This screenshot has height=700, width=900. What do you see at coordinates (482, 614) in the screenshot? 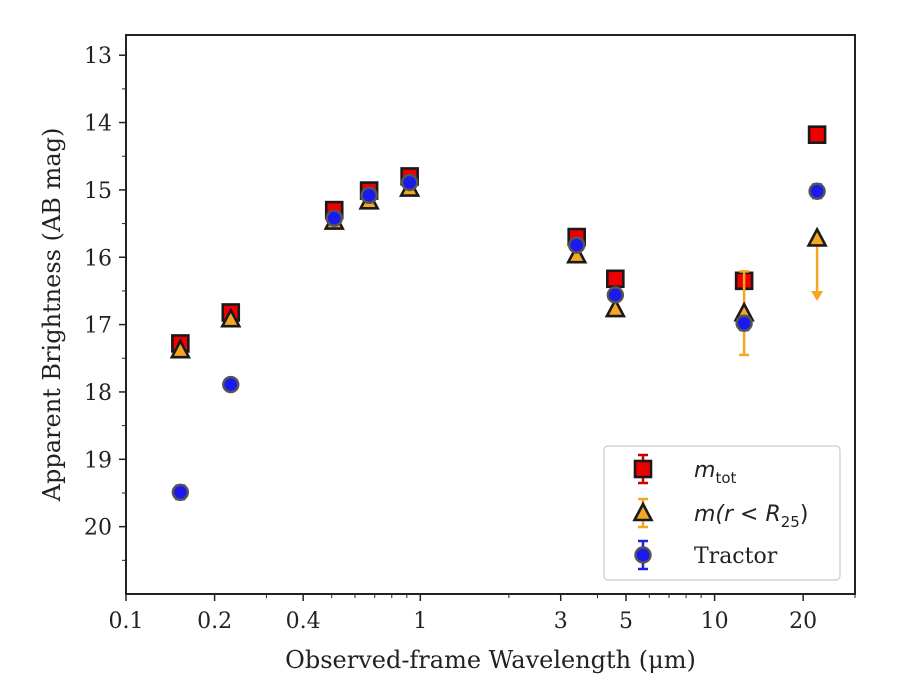
I see `x-axis-ticks: 0.1 0.2 0.4 1 3 5 10 20` at bounding box center [482, 614].